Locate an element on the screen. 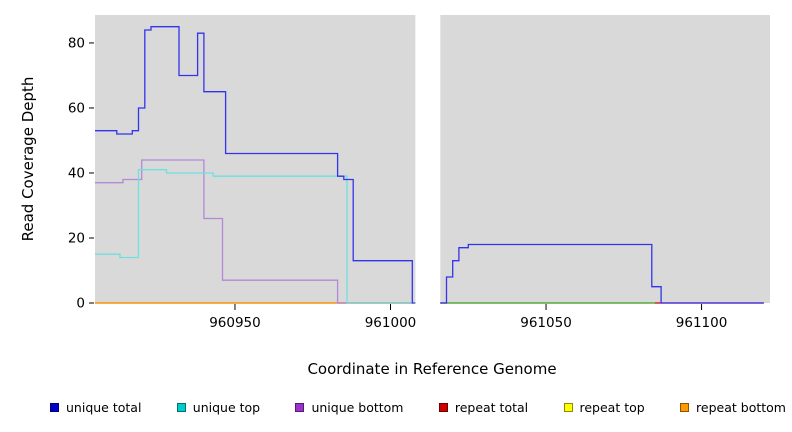 Image resolution: width=792 pixels, height=432 pixels. legend-item-unique-total: unique total is located at coordinates (95, 407).